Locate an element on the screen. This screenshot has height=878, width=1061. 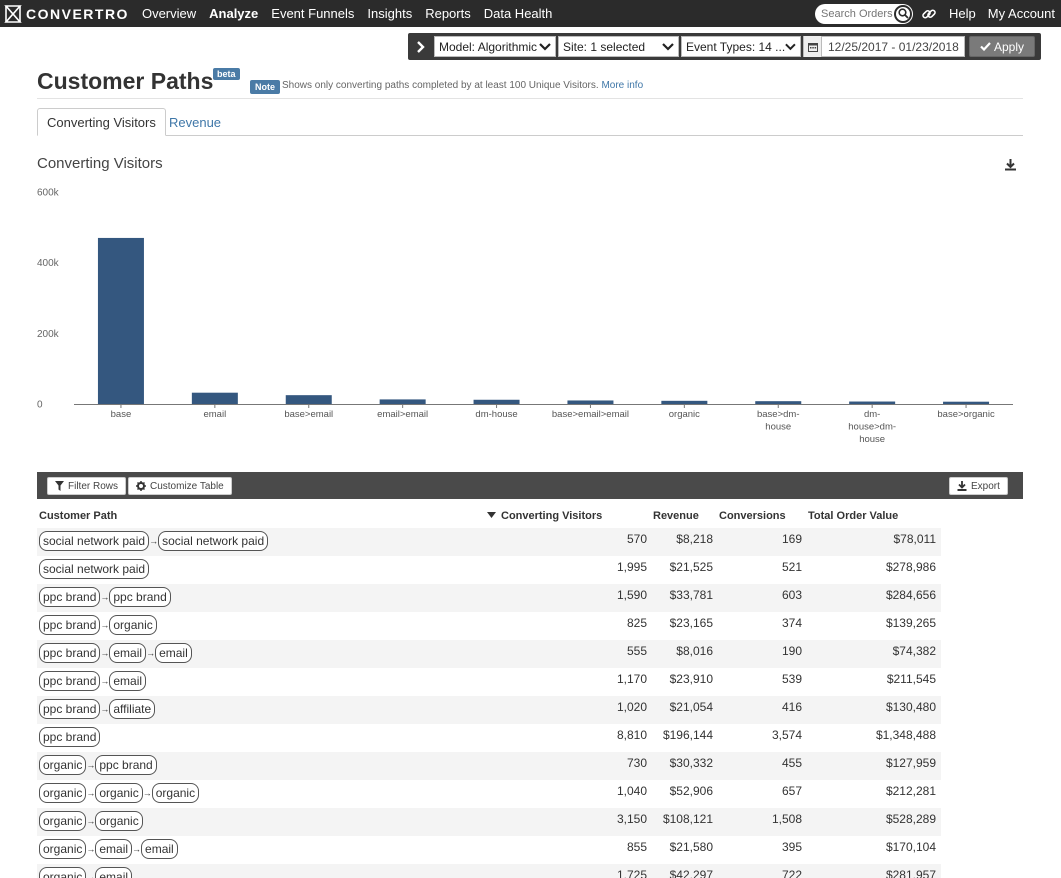
nav-my-account: My Account is located at coordinates (1021, 13).